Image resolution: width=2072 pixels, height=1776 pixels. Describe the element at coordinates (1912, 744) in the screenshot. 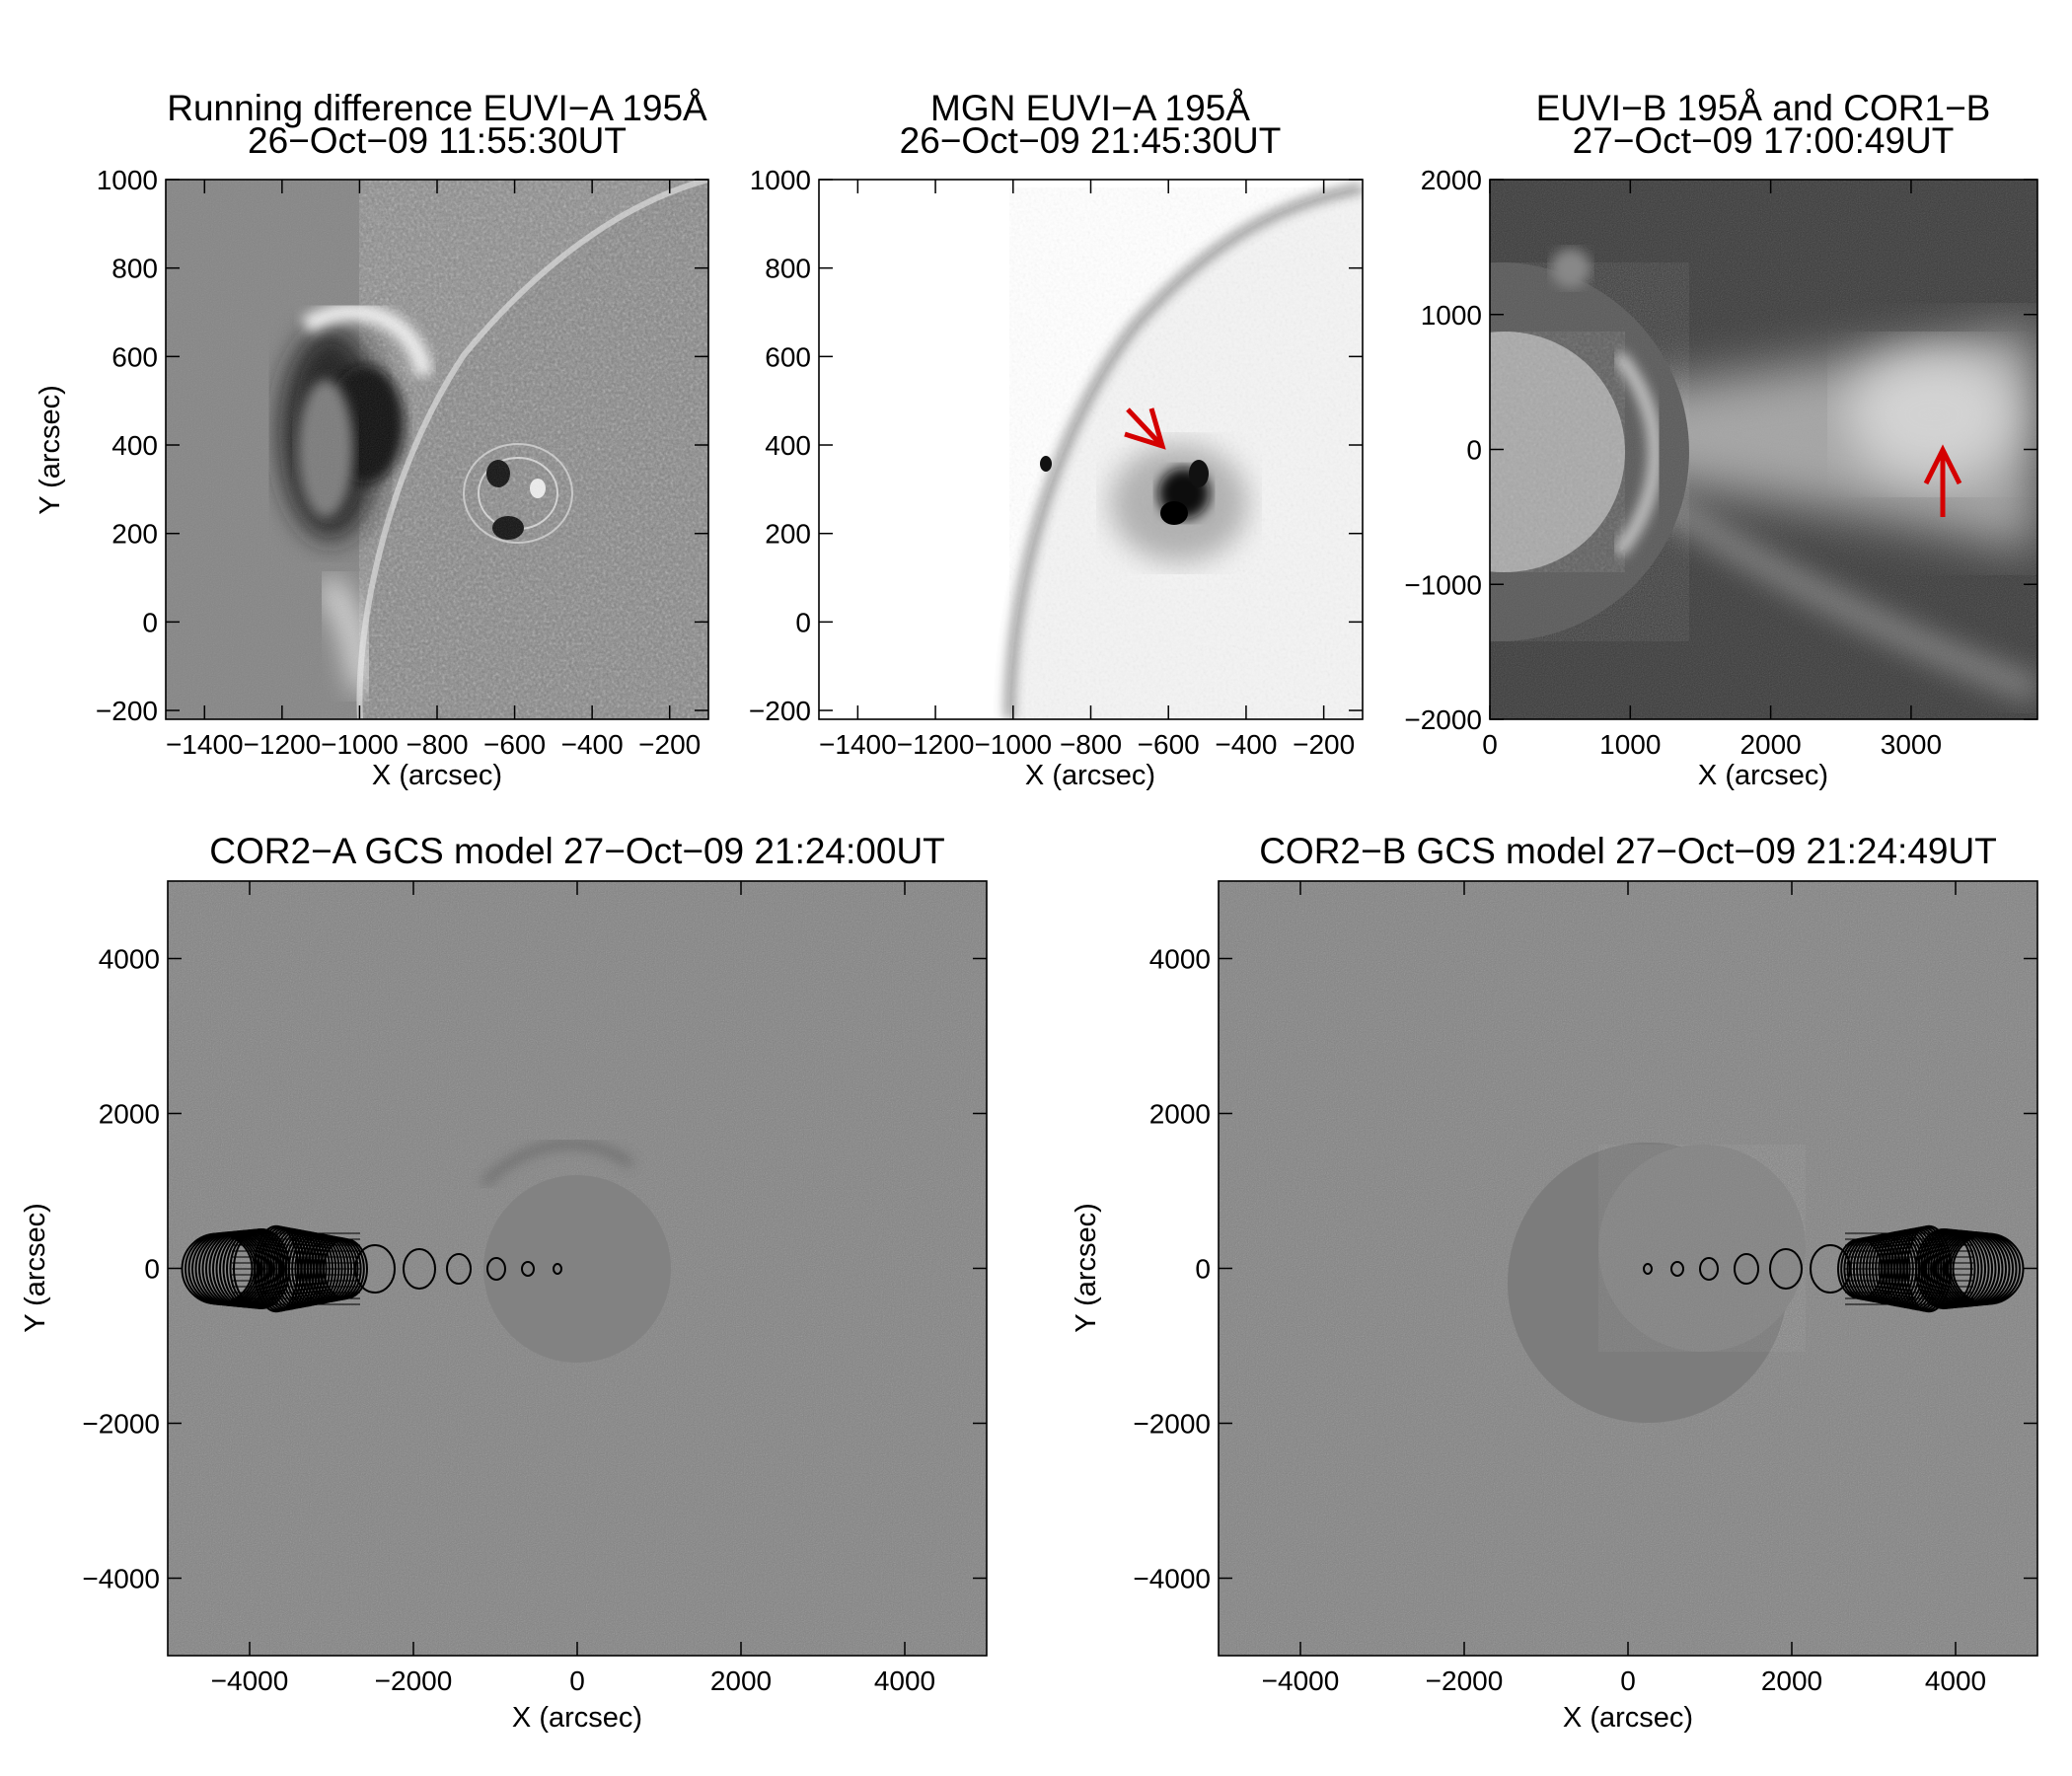

I see `x-tick-label: 3000` at that location.